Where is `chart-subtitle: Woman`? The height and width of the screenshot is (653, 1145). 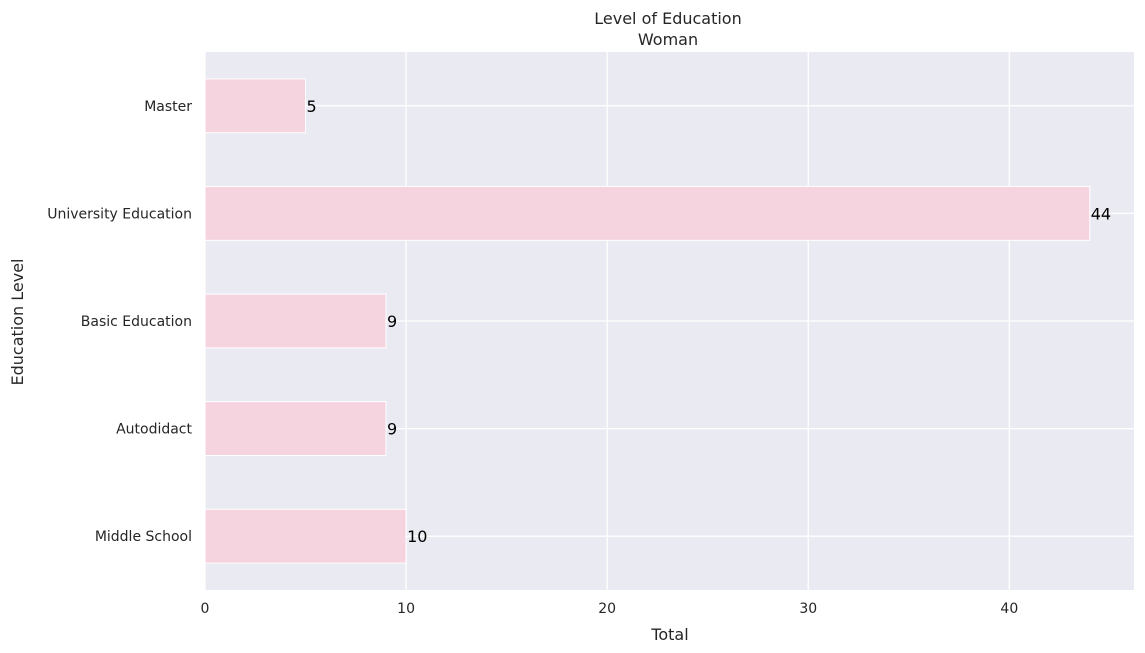
chart-subtitle: Woman is located at coordinates (668, 39).